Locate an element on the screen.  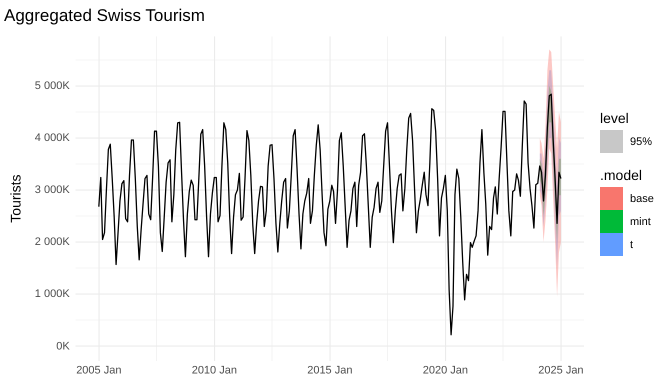
legend-label: base is located at coordinates (642, 198).